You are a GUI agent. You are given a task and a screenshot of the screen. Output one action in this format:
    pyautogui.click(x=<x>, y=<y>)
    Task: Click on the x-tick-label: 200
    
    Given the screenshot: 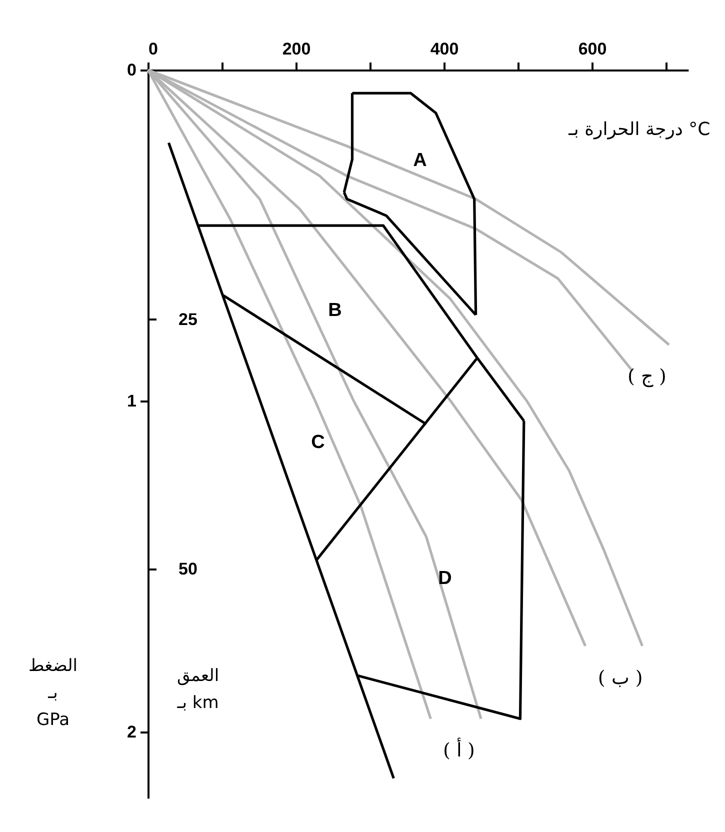 What is the action you would take?
    pyautogui.click(x=296, y=49)
    